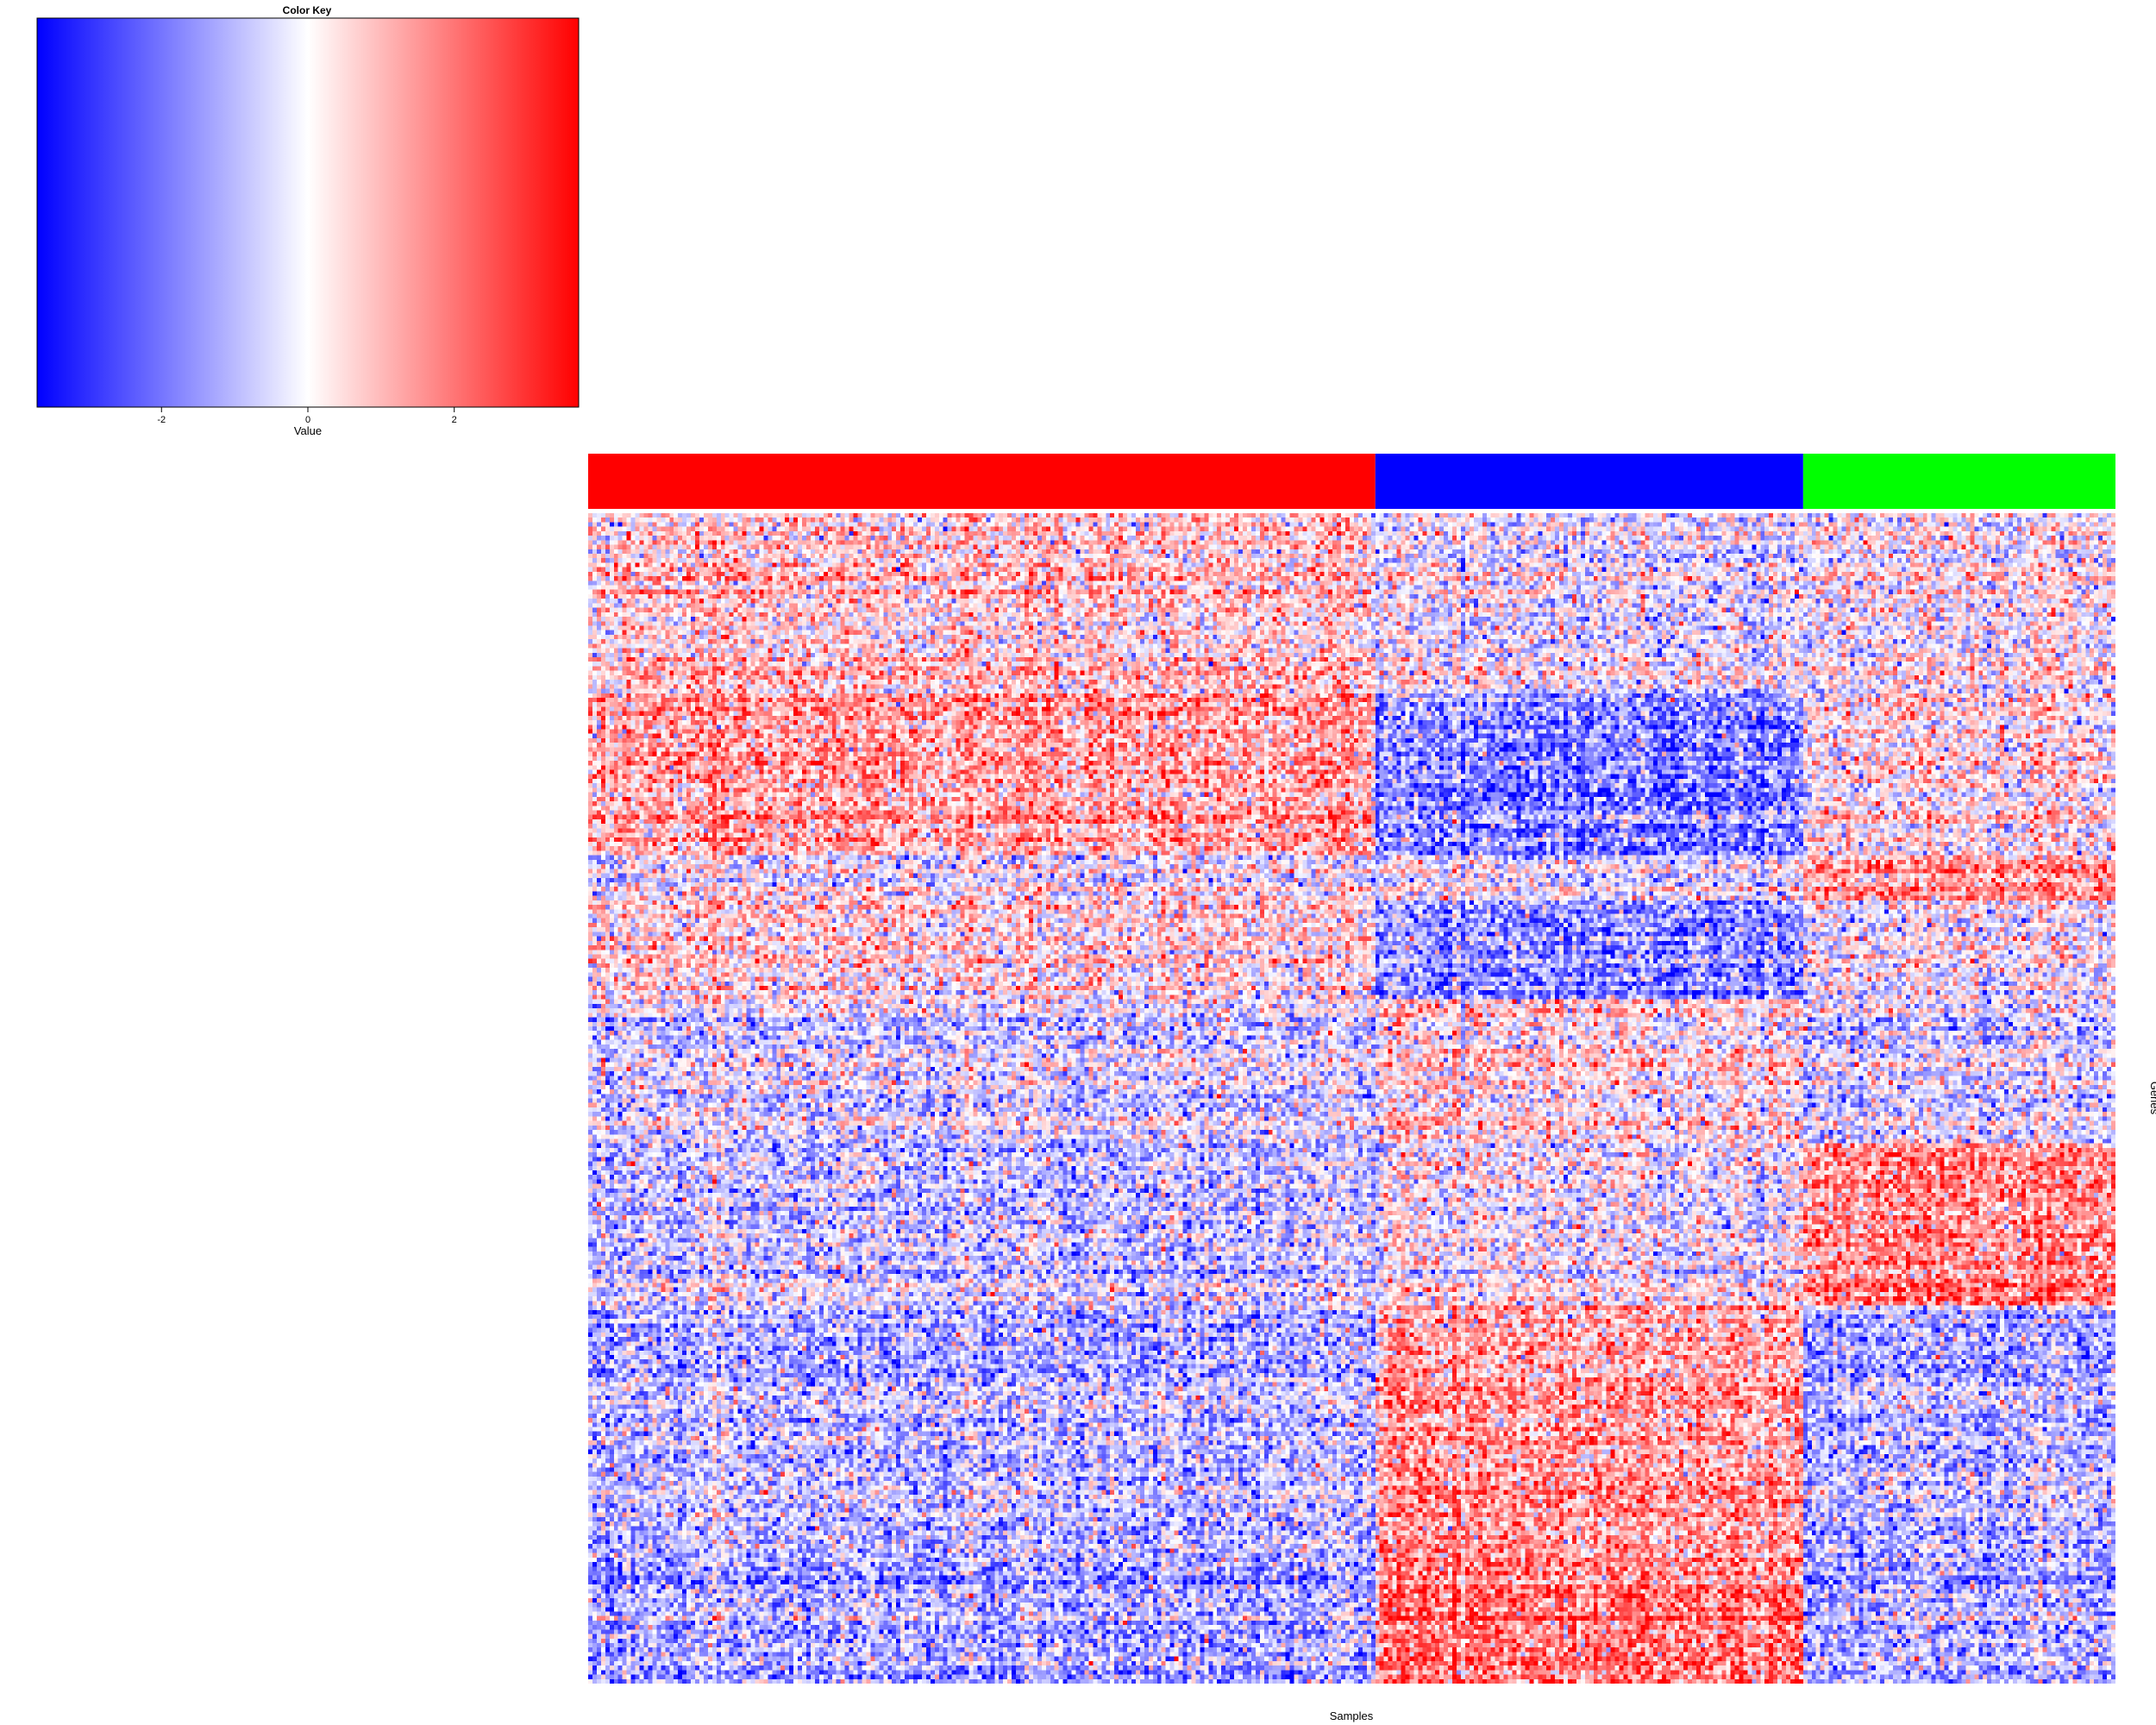 This screenshot has height=1725, width=2156. Describe the element at coordinates (161, 420) in the screenshot. I see `color-key-tick-label: -2` at that location.